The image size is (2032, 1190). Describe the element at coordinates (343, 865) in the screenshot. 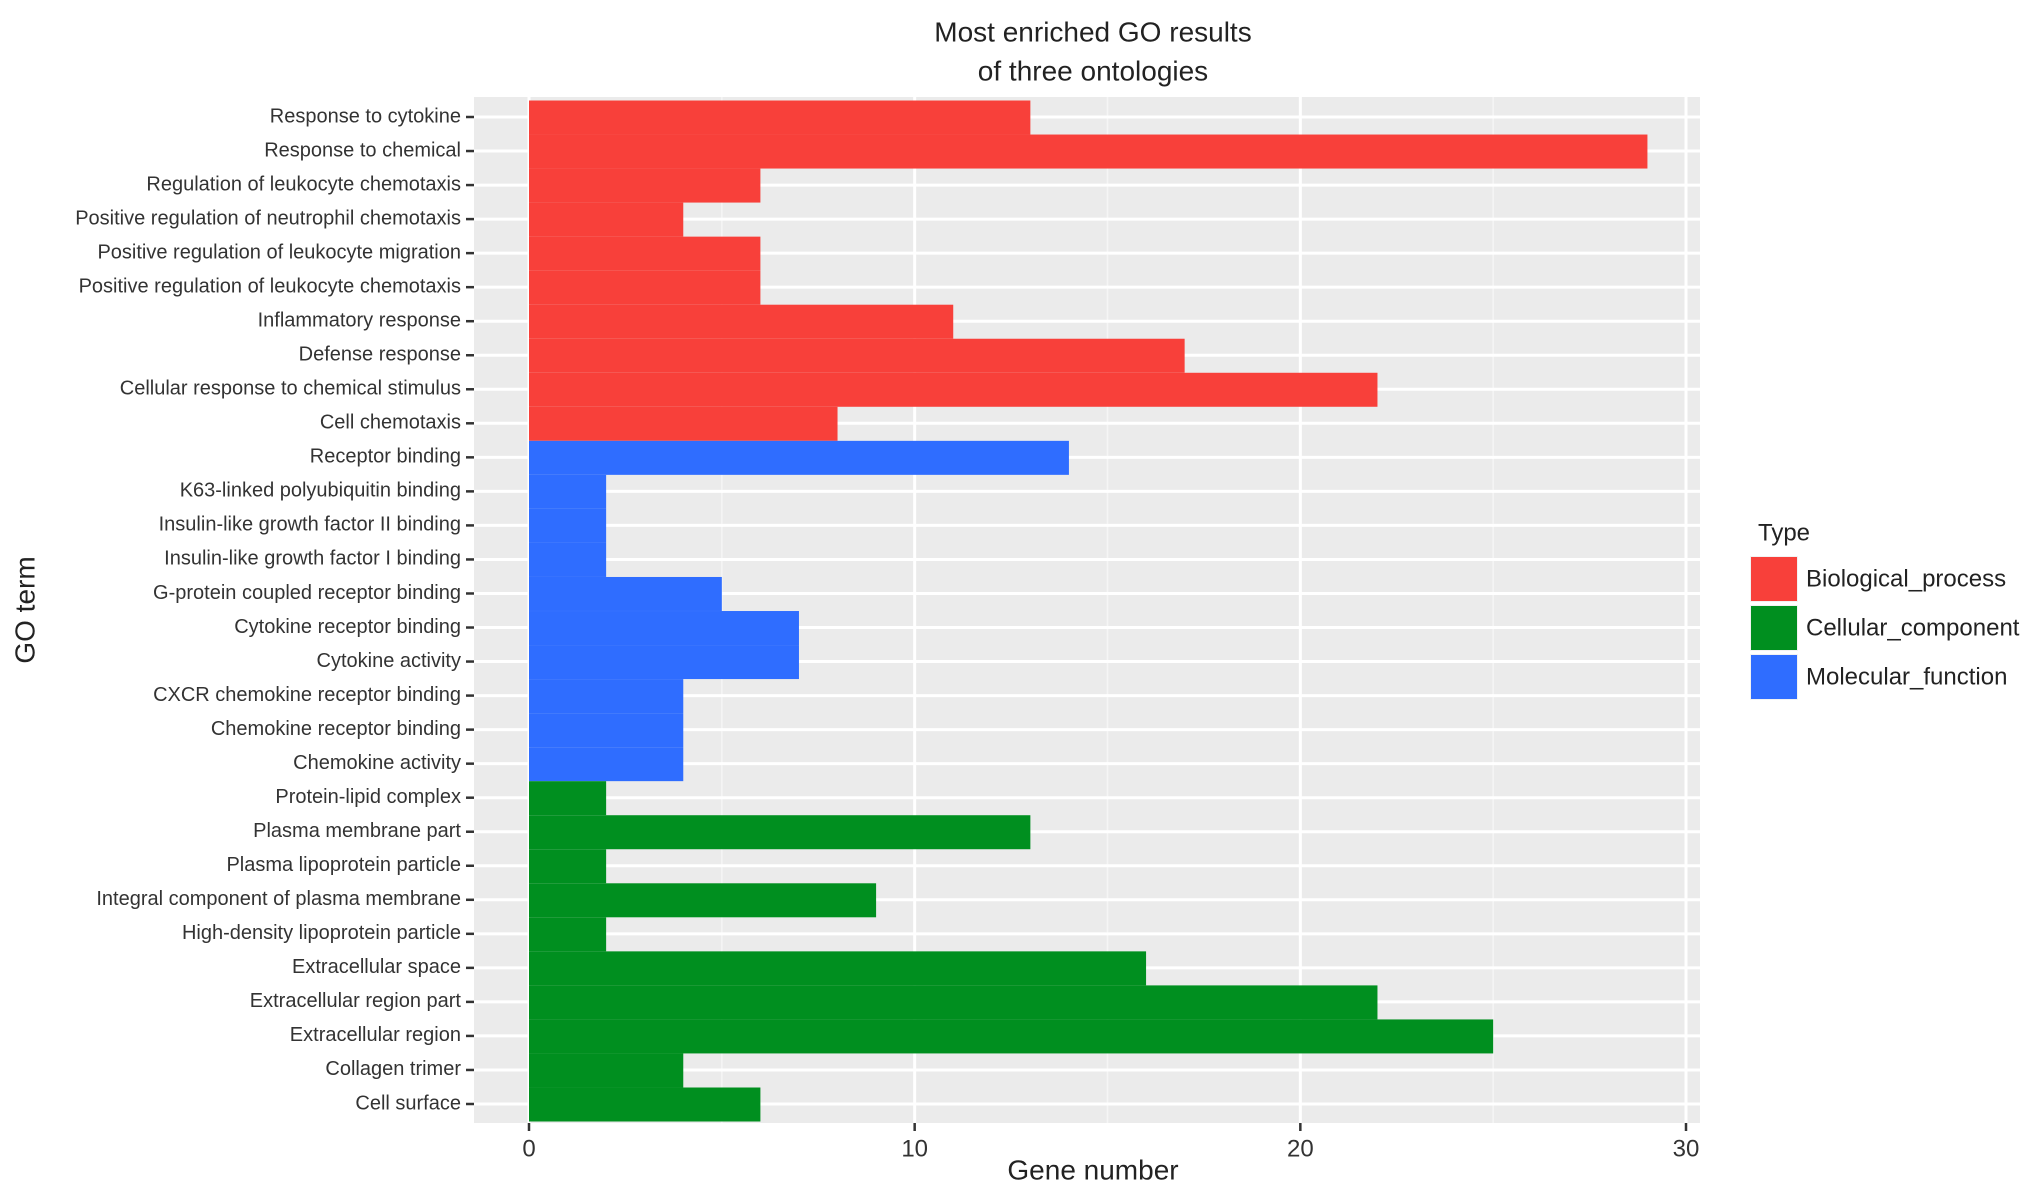

I see `y-tick-label: Plasma lipoprotein particle` at that location.